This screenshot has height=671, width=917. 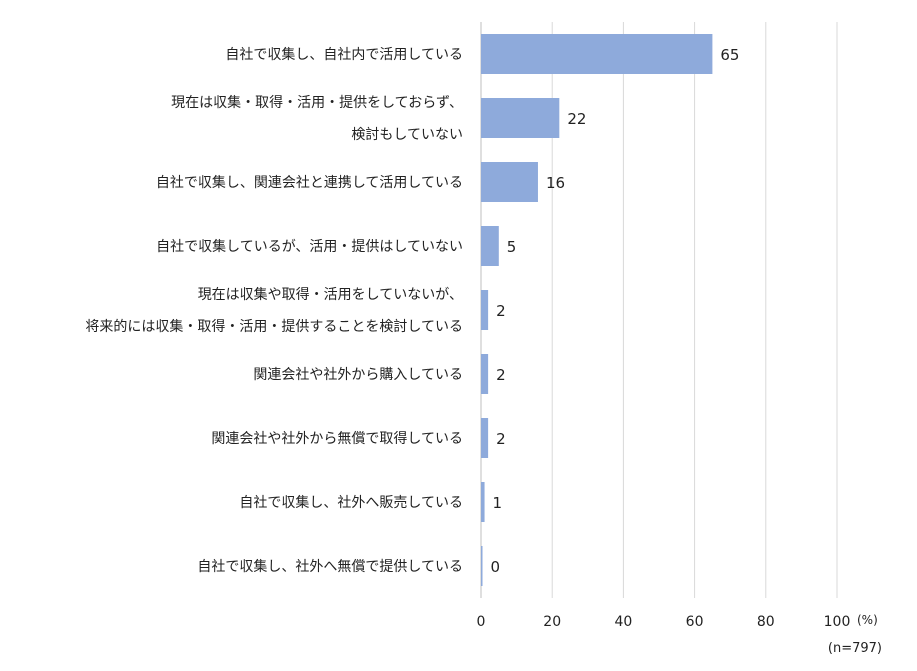 What do you see at coordinates (695, 622) in the screenshot?
I see `x-tick-label: 60` at bounding box center [695, 622].